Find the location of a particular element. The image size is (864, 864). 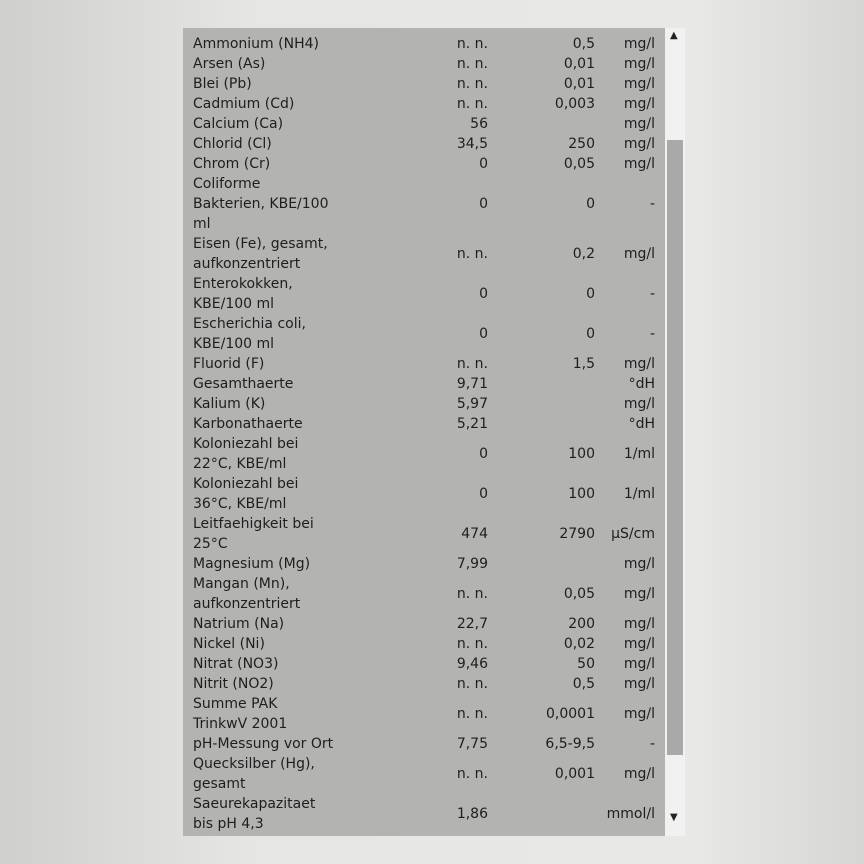

measured-value: 1,86 is located at coordinates (472, 814).